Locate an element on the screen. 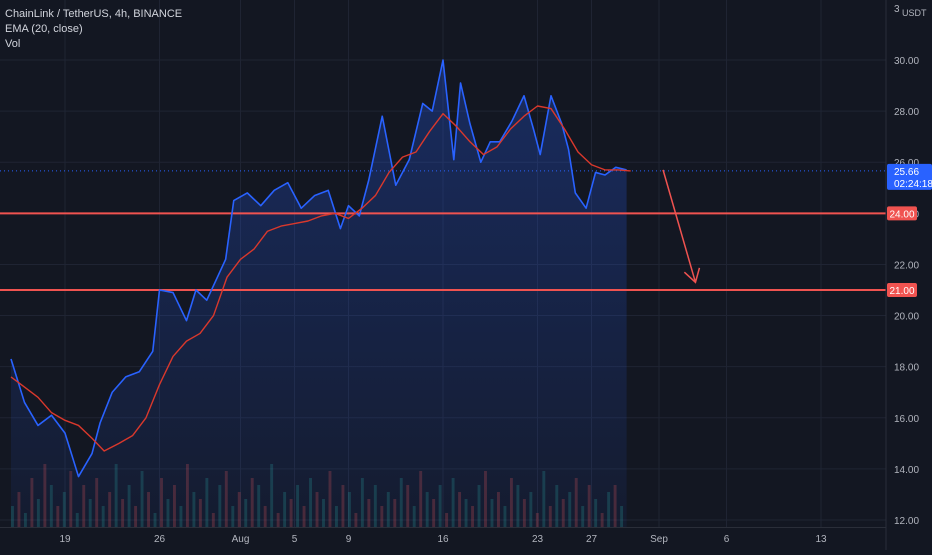  ema-indicator-label: EMA (20, close) is located at coordinates (44, 29).